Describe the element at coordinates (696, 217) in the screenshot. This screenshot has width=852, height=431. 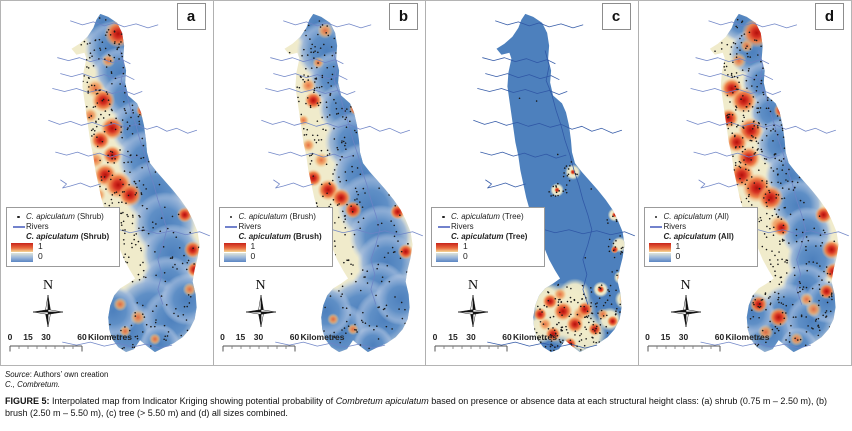
I see `legend-points-label: C. apiculatum (All)` at that location.